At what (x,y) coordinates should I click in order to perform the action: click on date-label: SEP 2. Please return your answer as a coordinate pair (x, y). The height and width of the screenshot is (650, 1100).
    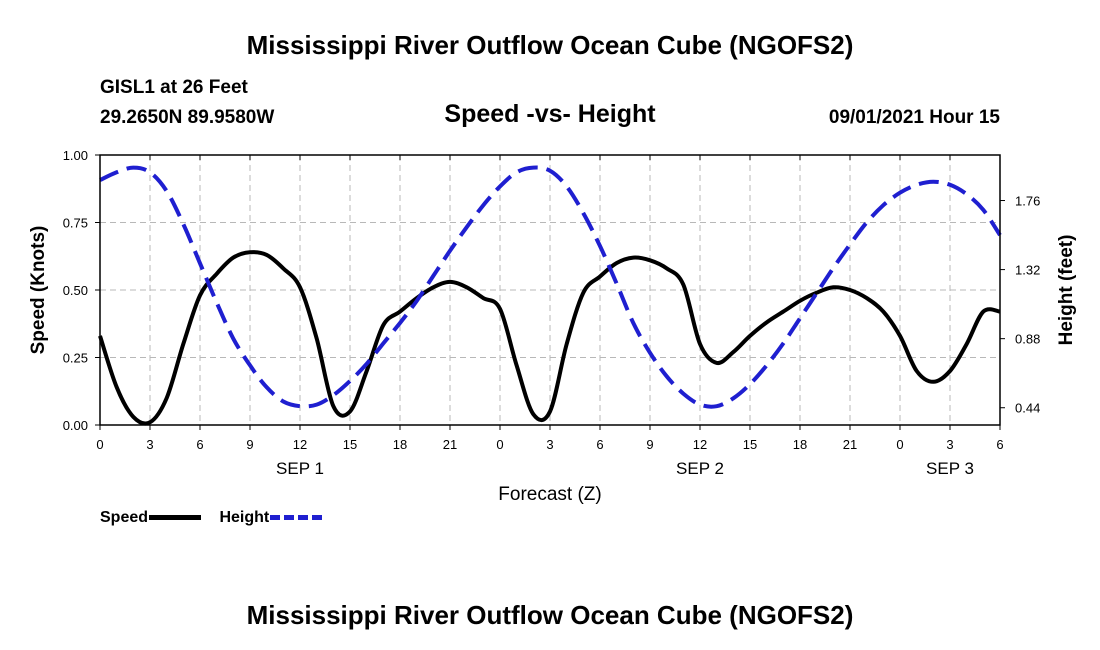
    Looking at the image, I should click on (700, 468).